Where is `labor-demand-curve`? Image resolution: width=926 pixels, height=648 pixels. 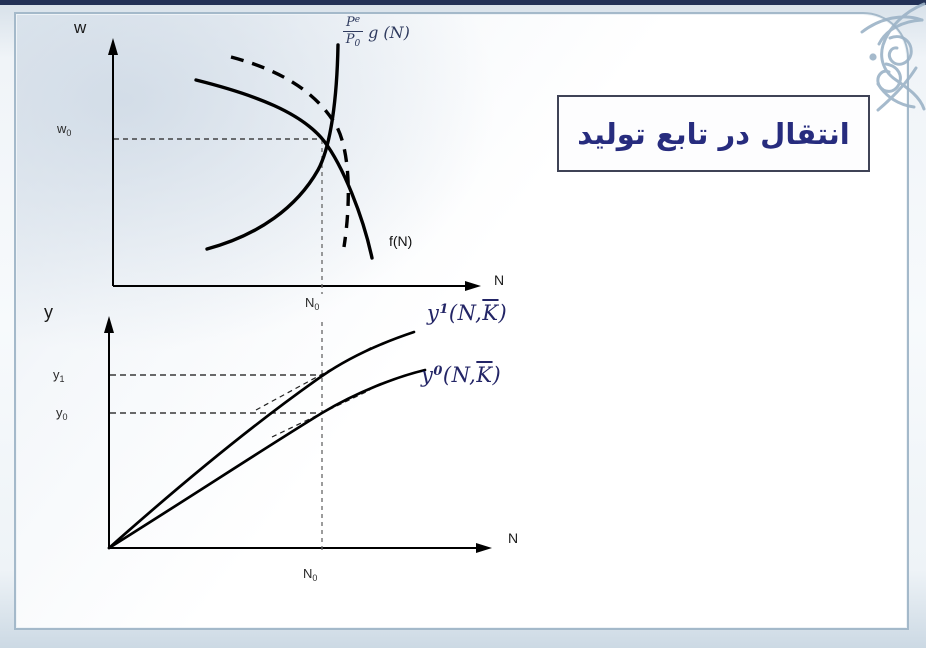
labor-demand-curve is located at coordinates (284, 169).